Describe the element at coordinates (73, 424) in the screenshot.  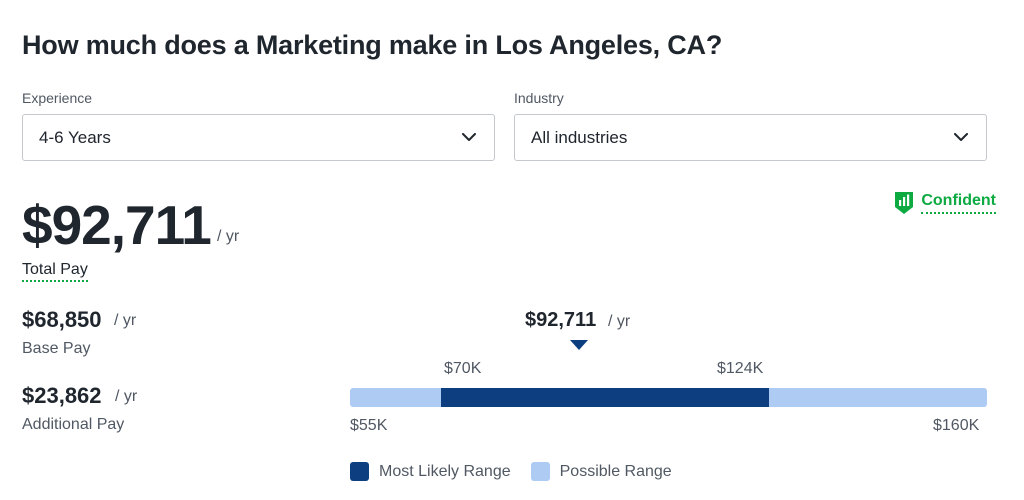
I see `additional-pay-label: Additional Pay` at that location.